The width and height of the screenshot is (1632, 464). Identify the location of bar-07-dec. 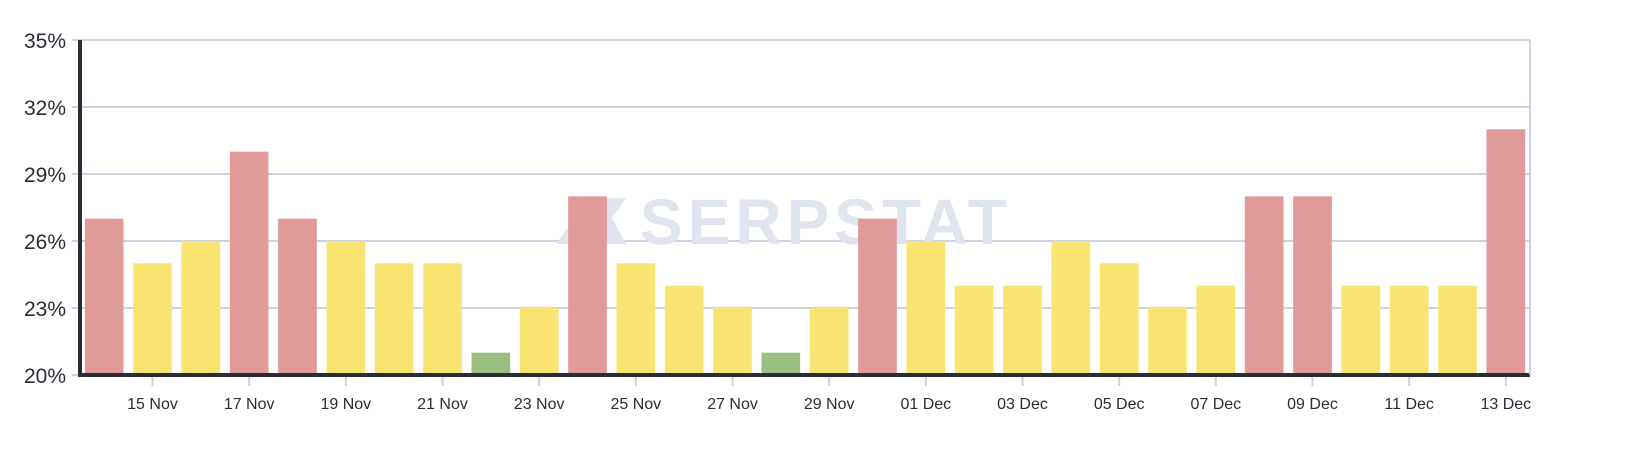
(1216, 330).